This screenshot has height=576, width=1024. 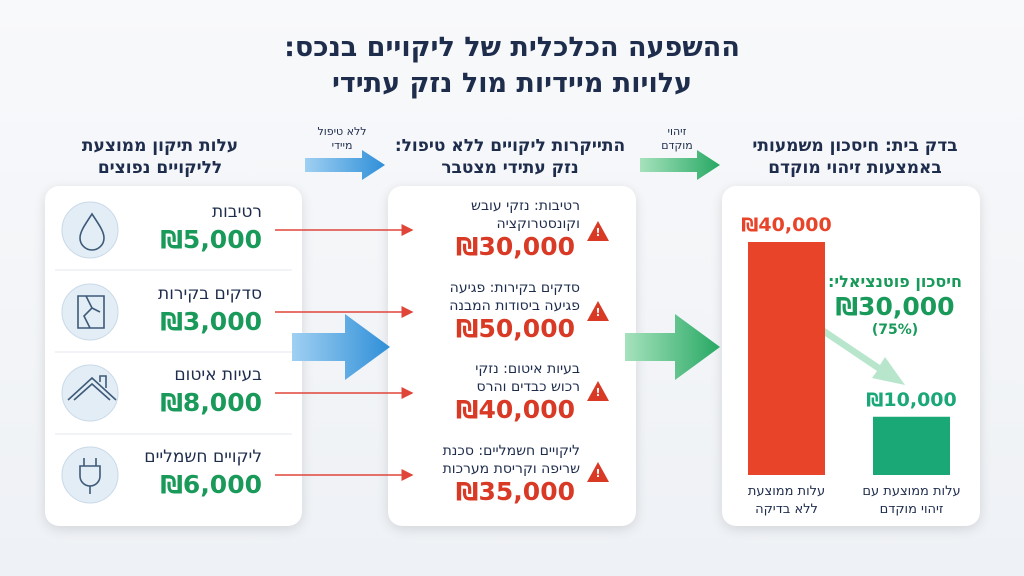 I want to click on defect-cost: ₪8,000, so click(x=211, y=402).